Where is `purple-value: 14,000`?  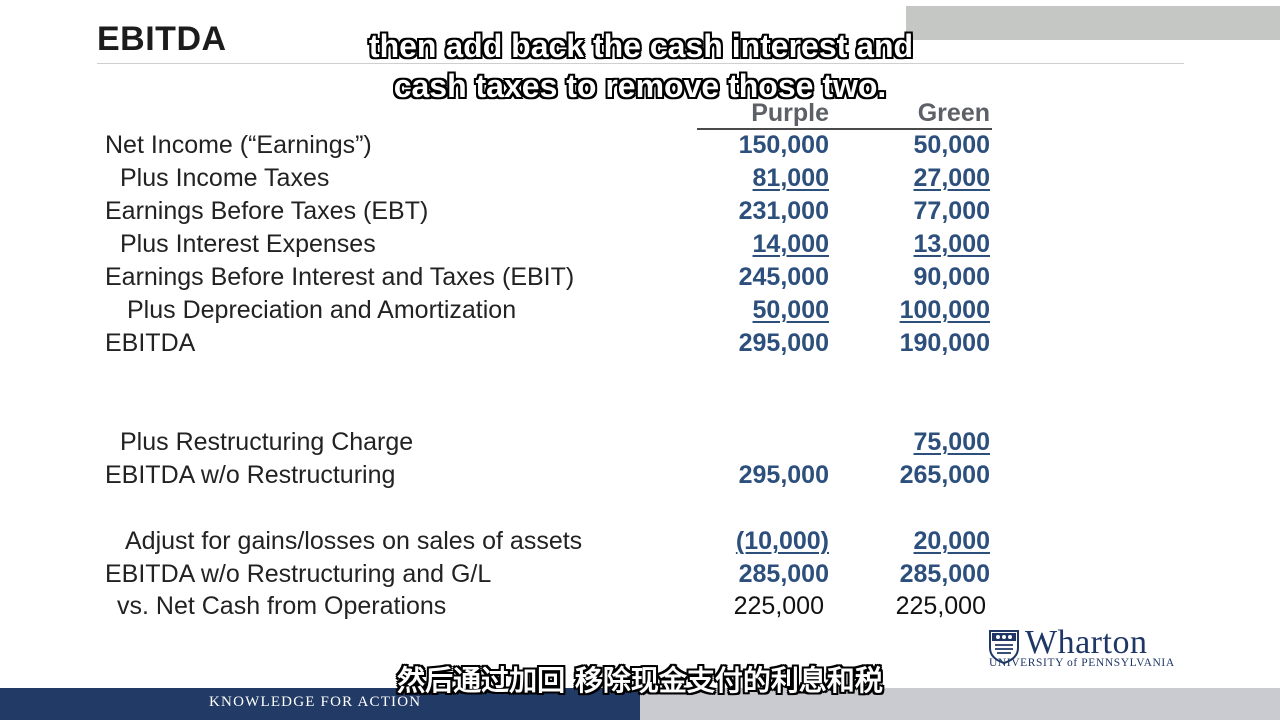
purple-value: 14,000 is located at coordinates (790, 244).